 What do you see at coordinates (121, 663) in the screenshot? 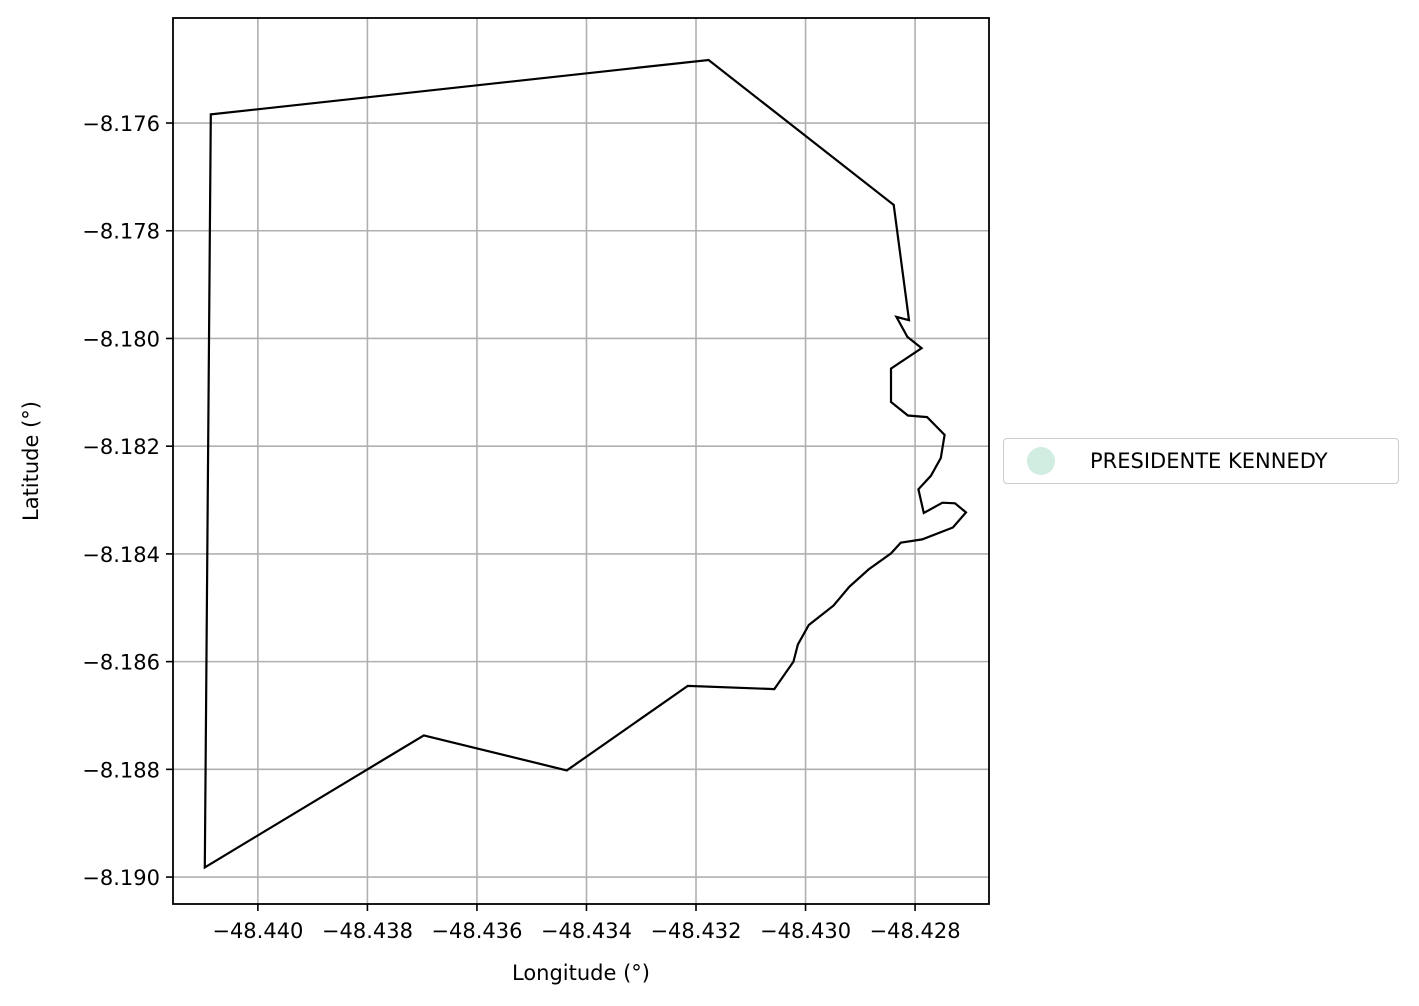
I see `y-tick-label: −8.186` at bounding box center [121, 663].